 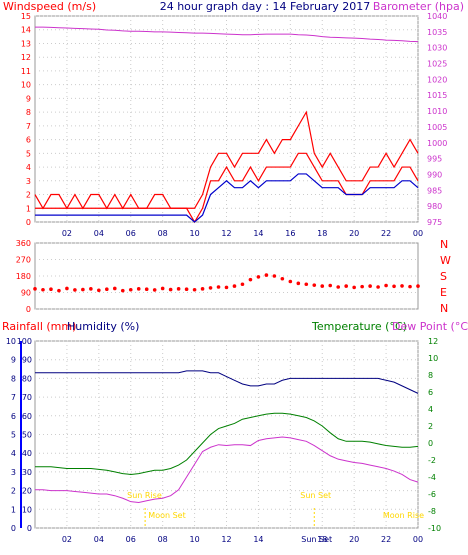 What do you see at coordinates (11, 341) in the screenshot?
I see `rain-tick-label: 10` at bounding box center [11, 341].